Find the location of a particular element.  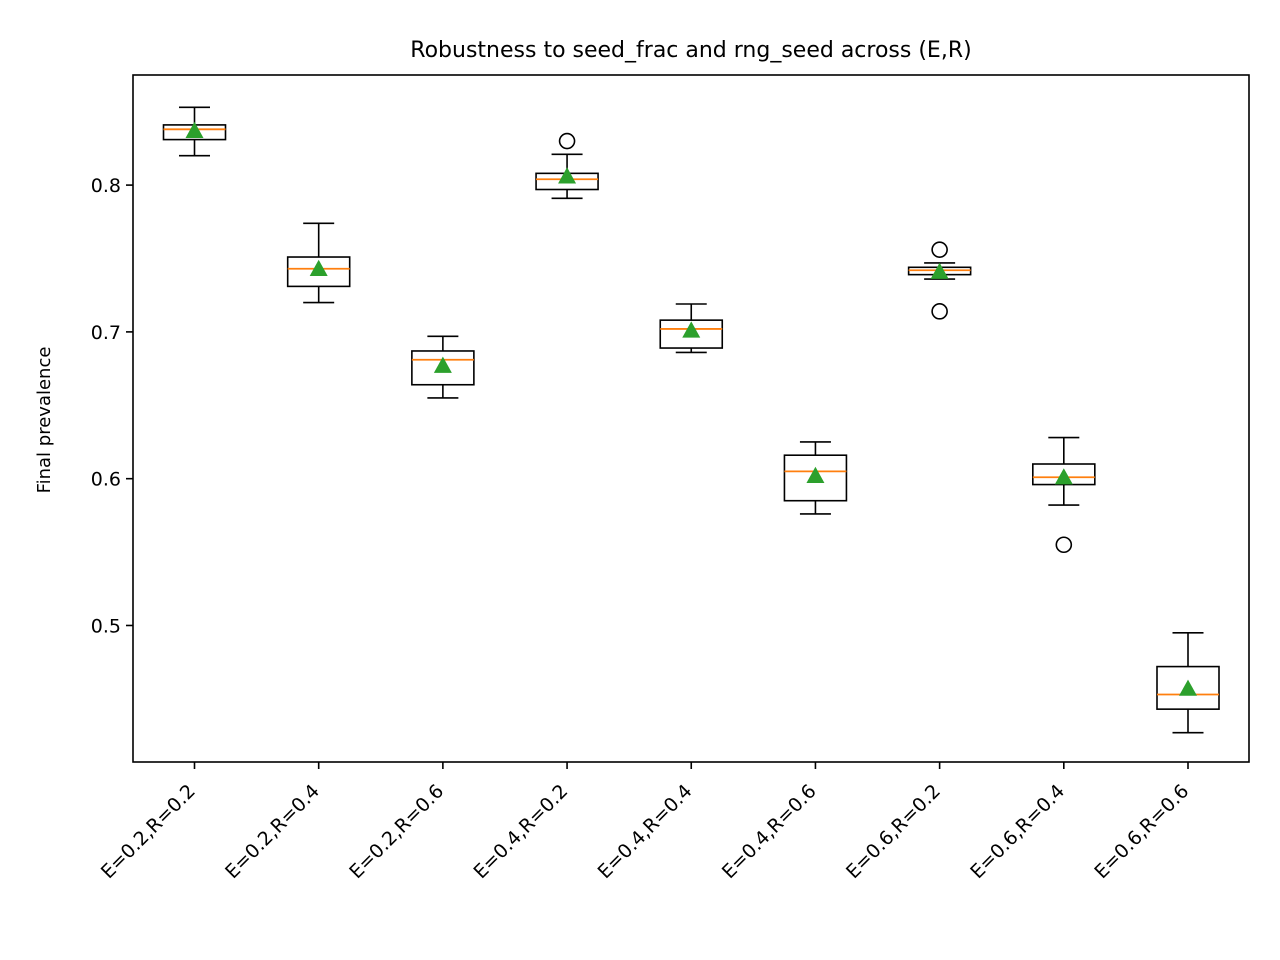

y-tick-label: 0.8 is located at coordinates (106, 186).